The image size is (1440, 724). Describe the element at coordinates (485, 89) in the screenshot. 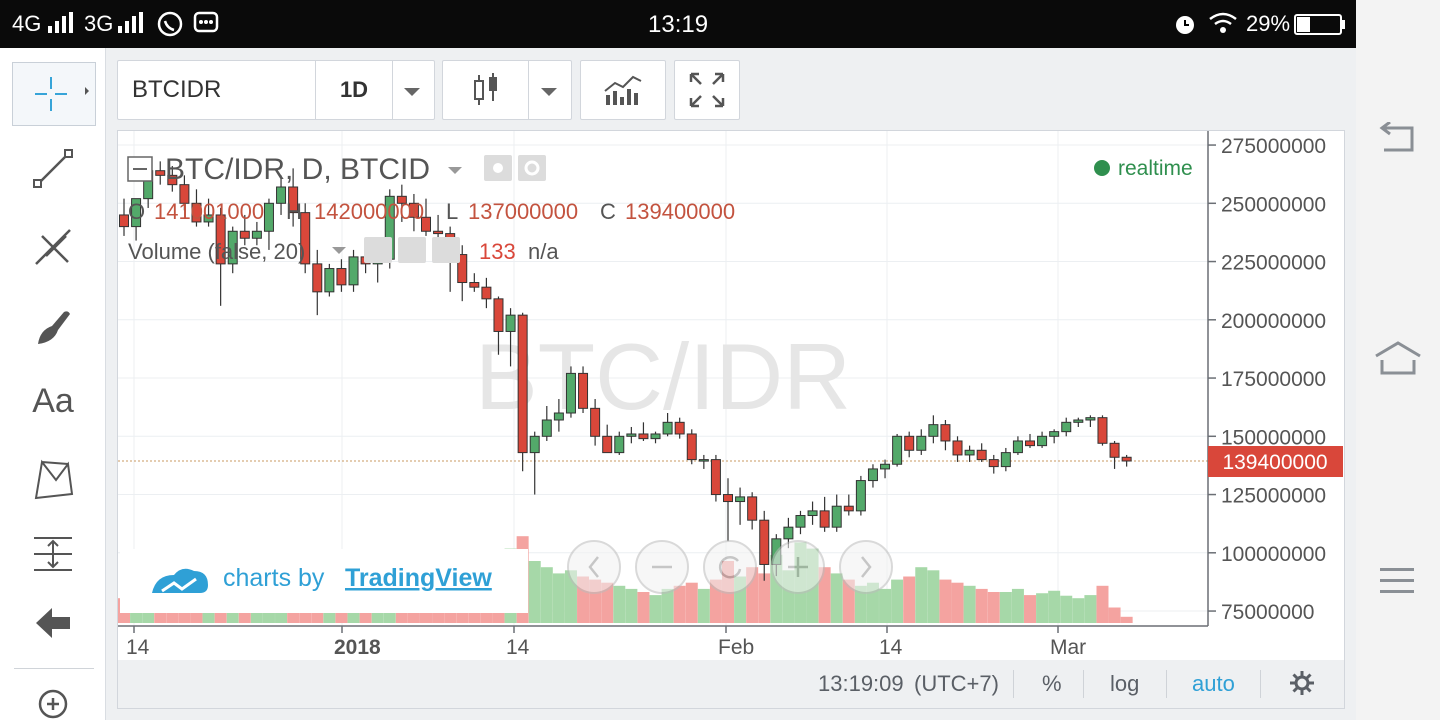

I see `candlestick-icon` at that location.